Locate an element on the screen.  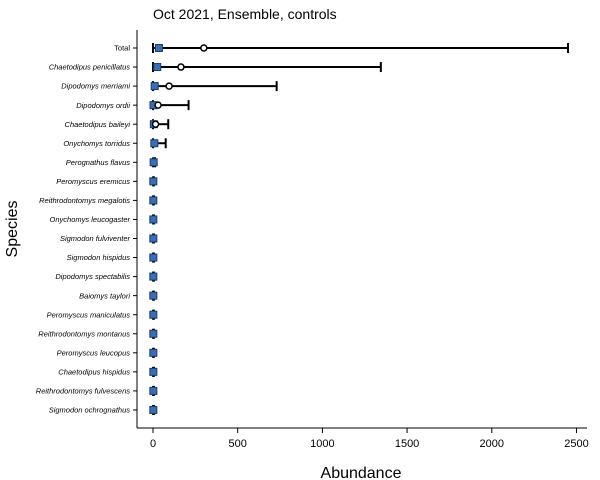
y-tick-label: Chaetodipus baileyi is located at coordinates (98, 124).